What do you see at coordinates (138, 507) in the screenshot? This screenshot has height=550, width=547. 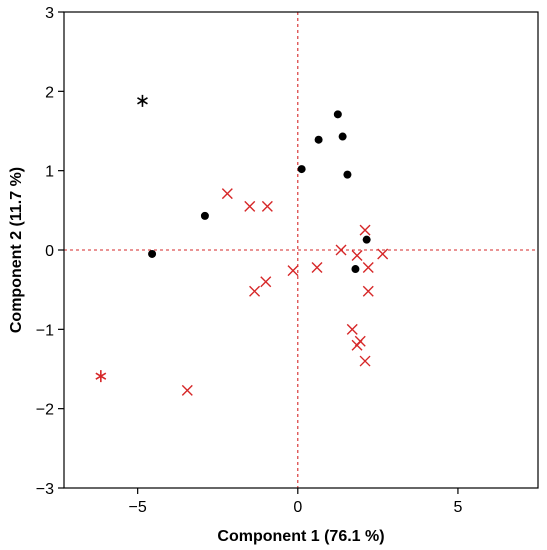 I see `x-tick-label: −5` at bounding box center [138, 507].